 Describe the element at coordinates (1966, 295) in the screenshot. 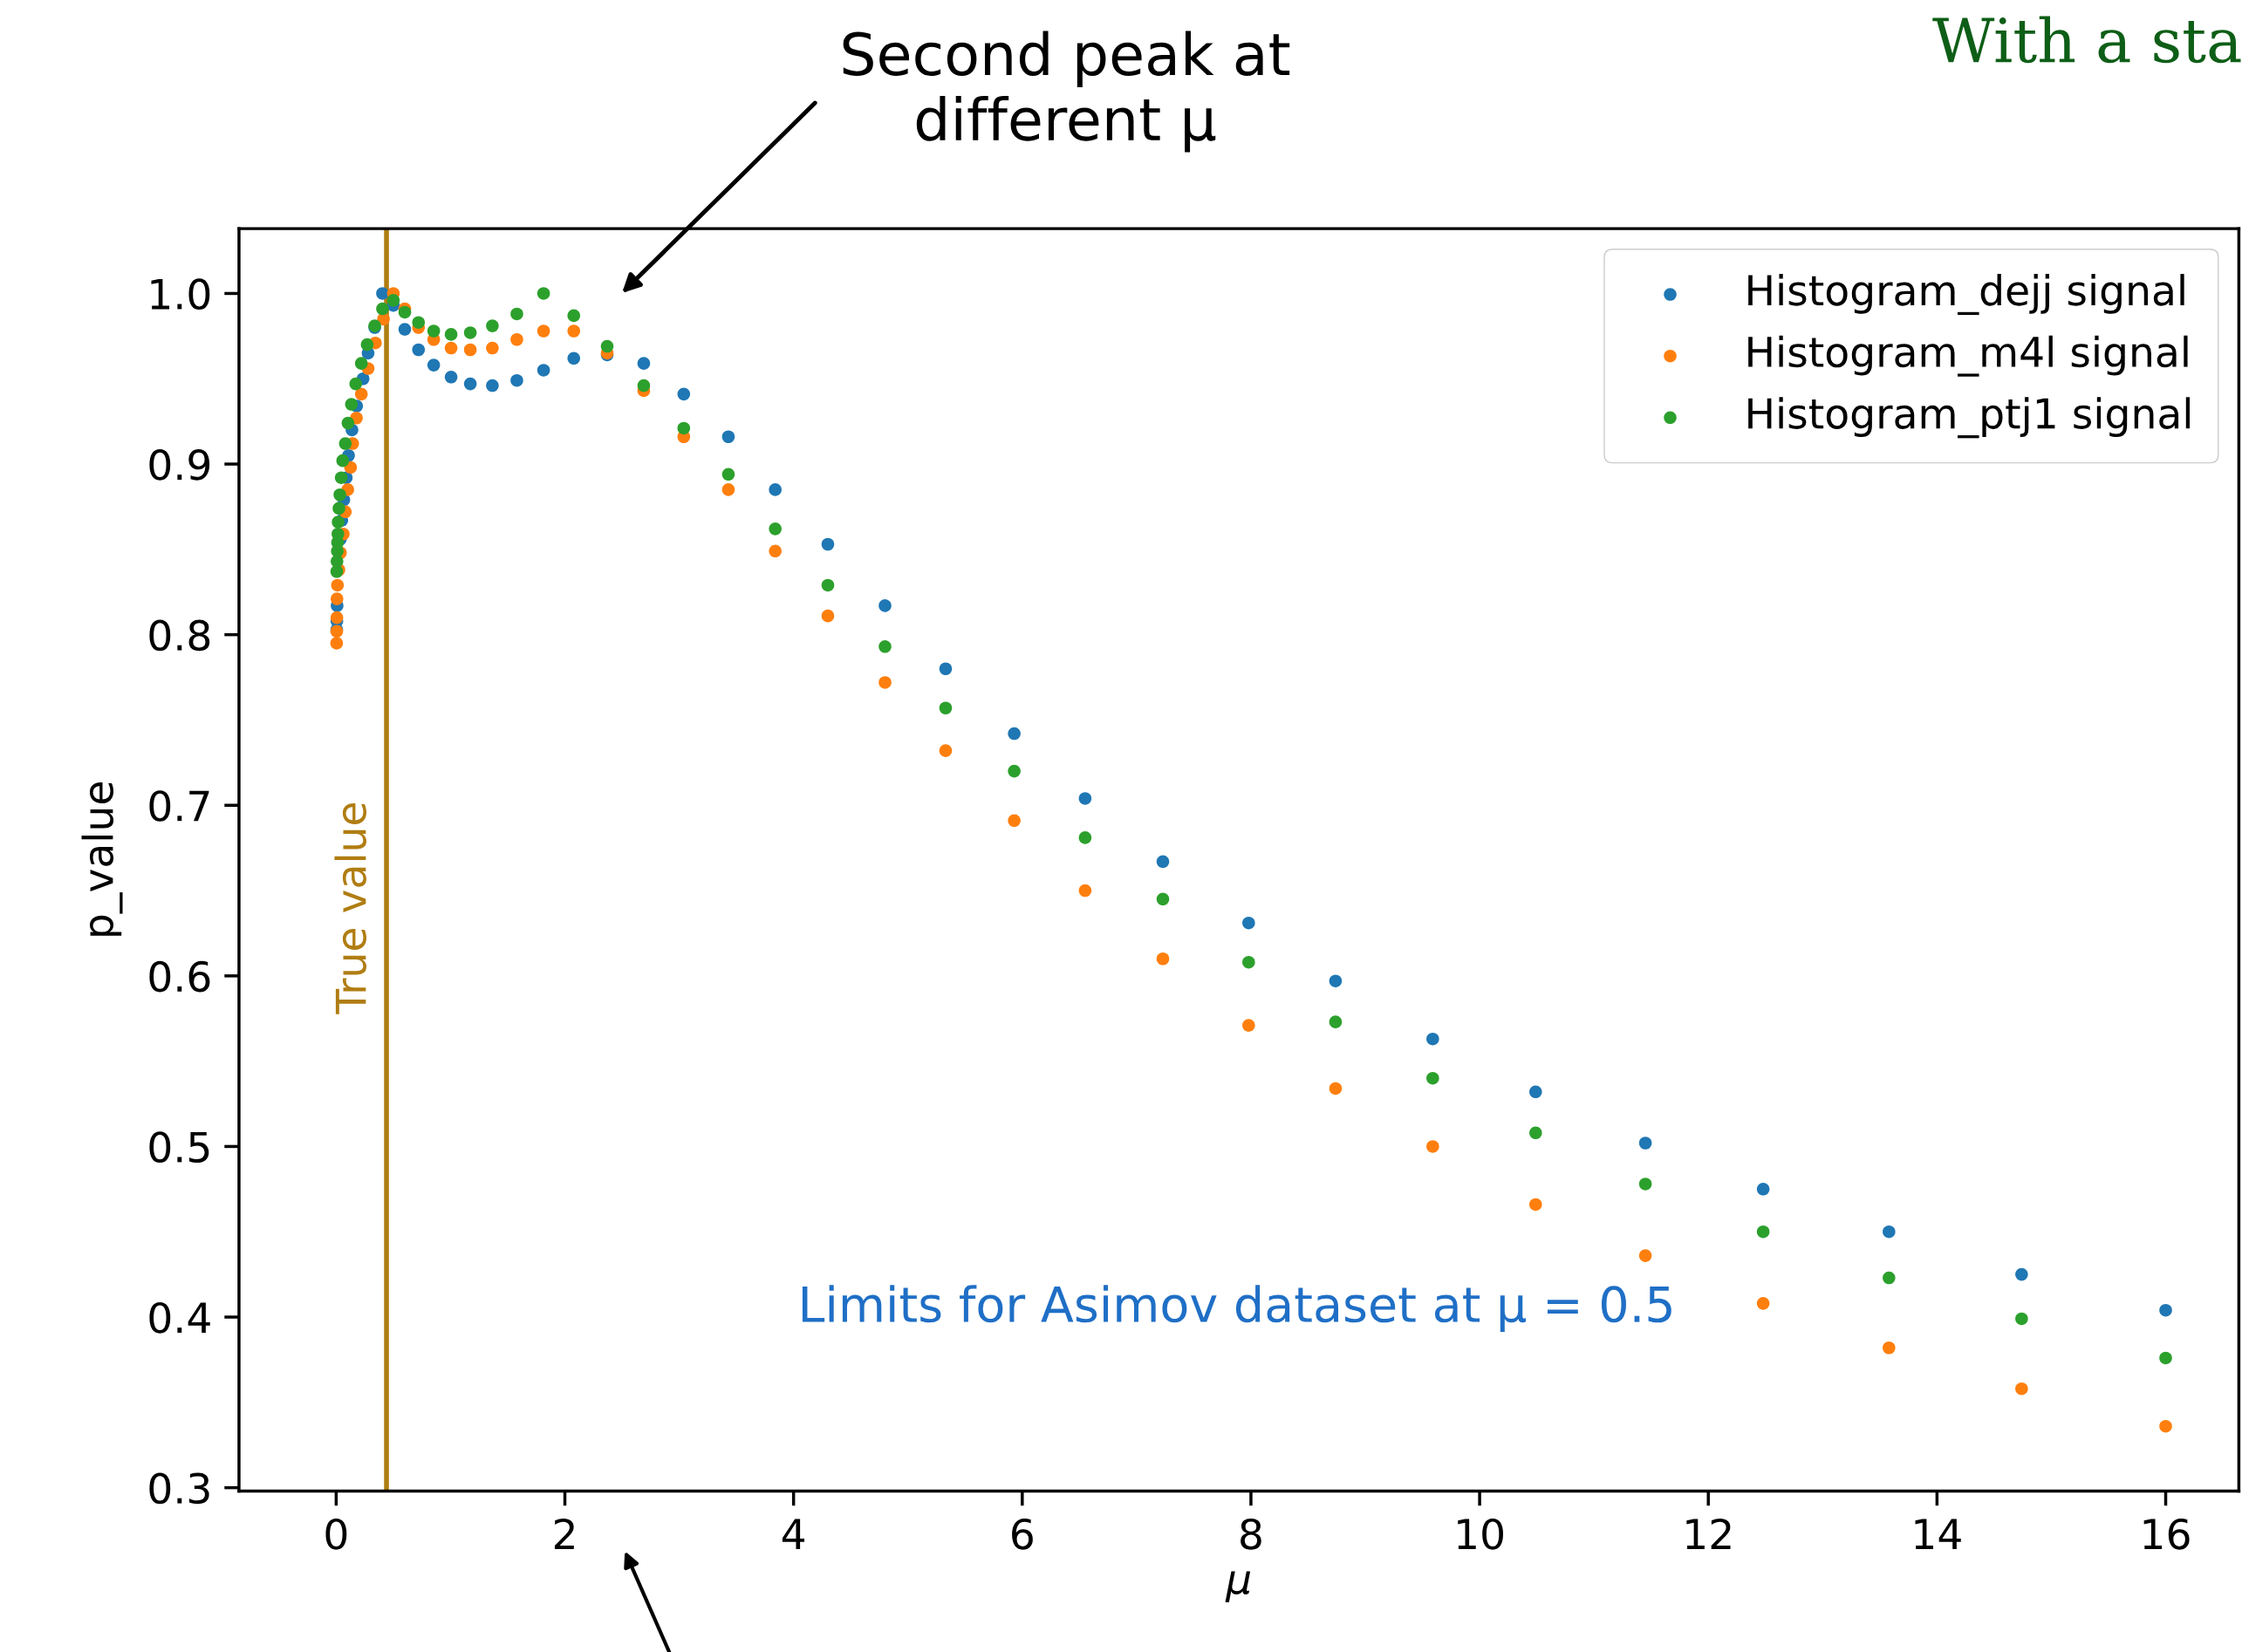

I see `legend-label: Histogram_dejj signal` at that location.